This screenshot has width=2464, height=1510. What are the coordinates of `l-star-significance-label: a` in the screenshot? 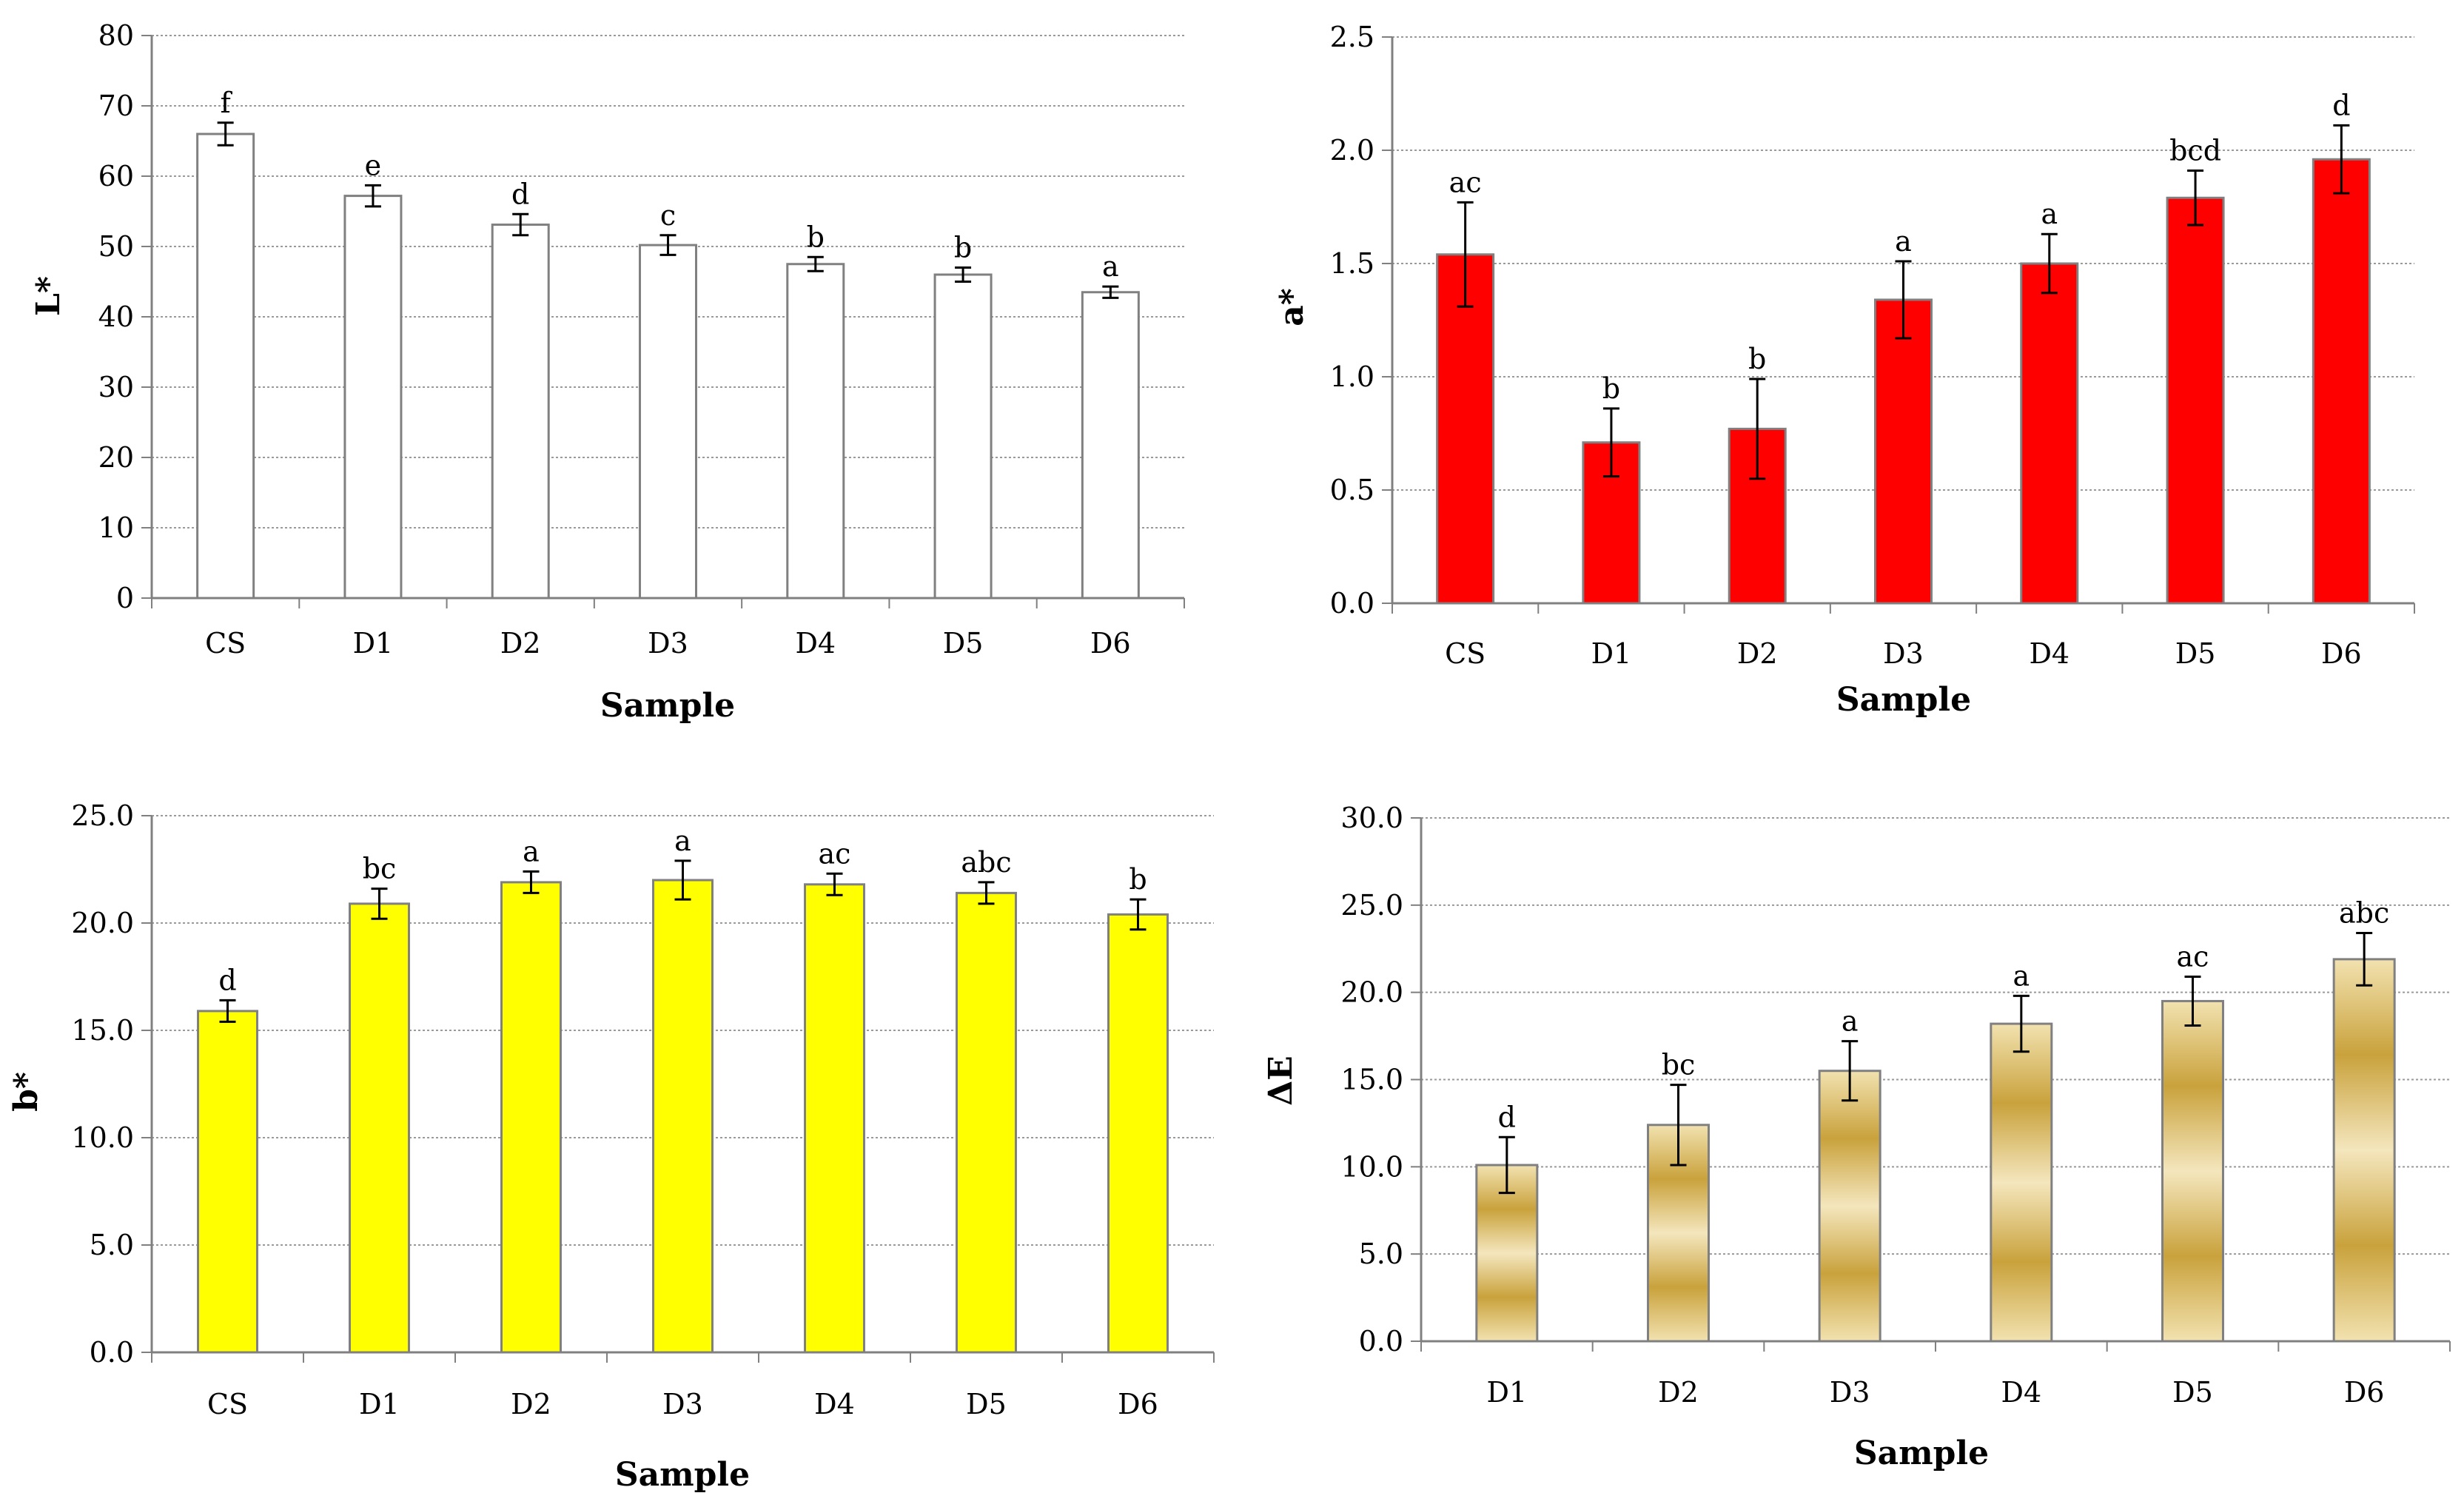 It's located at (1110, 266).